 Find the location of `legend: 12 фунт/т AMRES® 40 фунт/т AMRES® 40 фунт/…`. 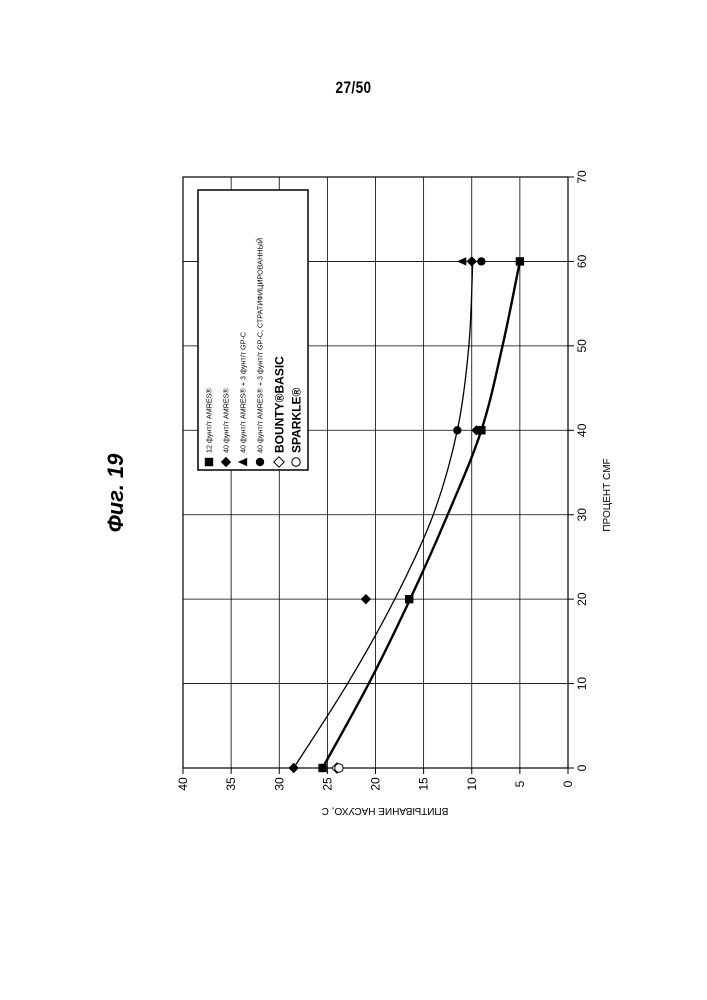

legend: 12 фунт/т AMRES® 40 фунт/т AMRES® 40 фунт/… is located at coordinates (253, 330).